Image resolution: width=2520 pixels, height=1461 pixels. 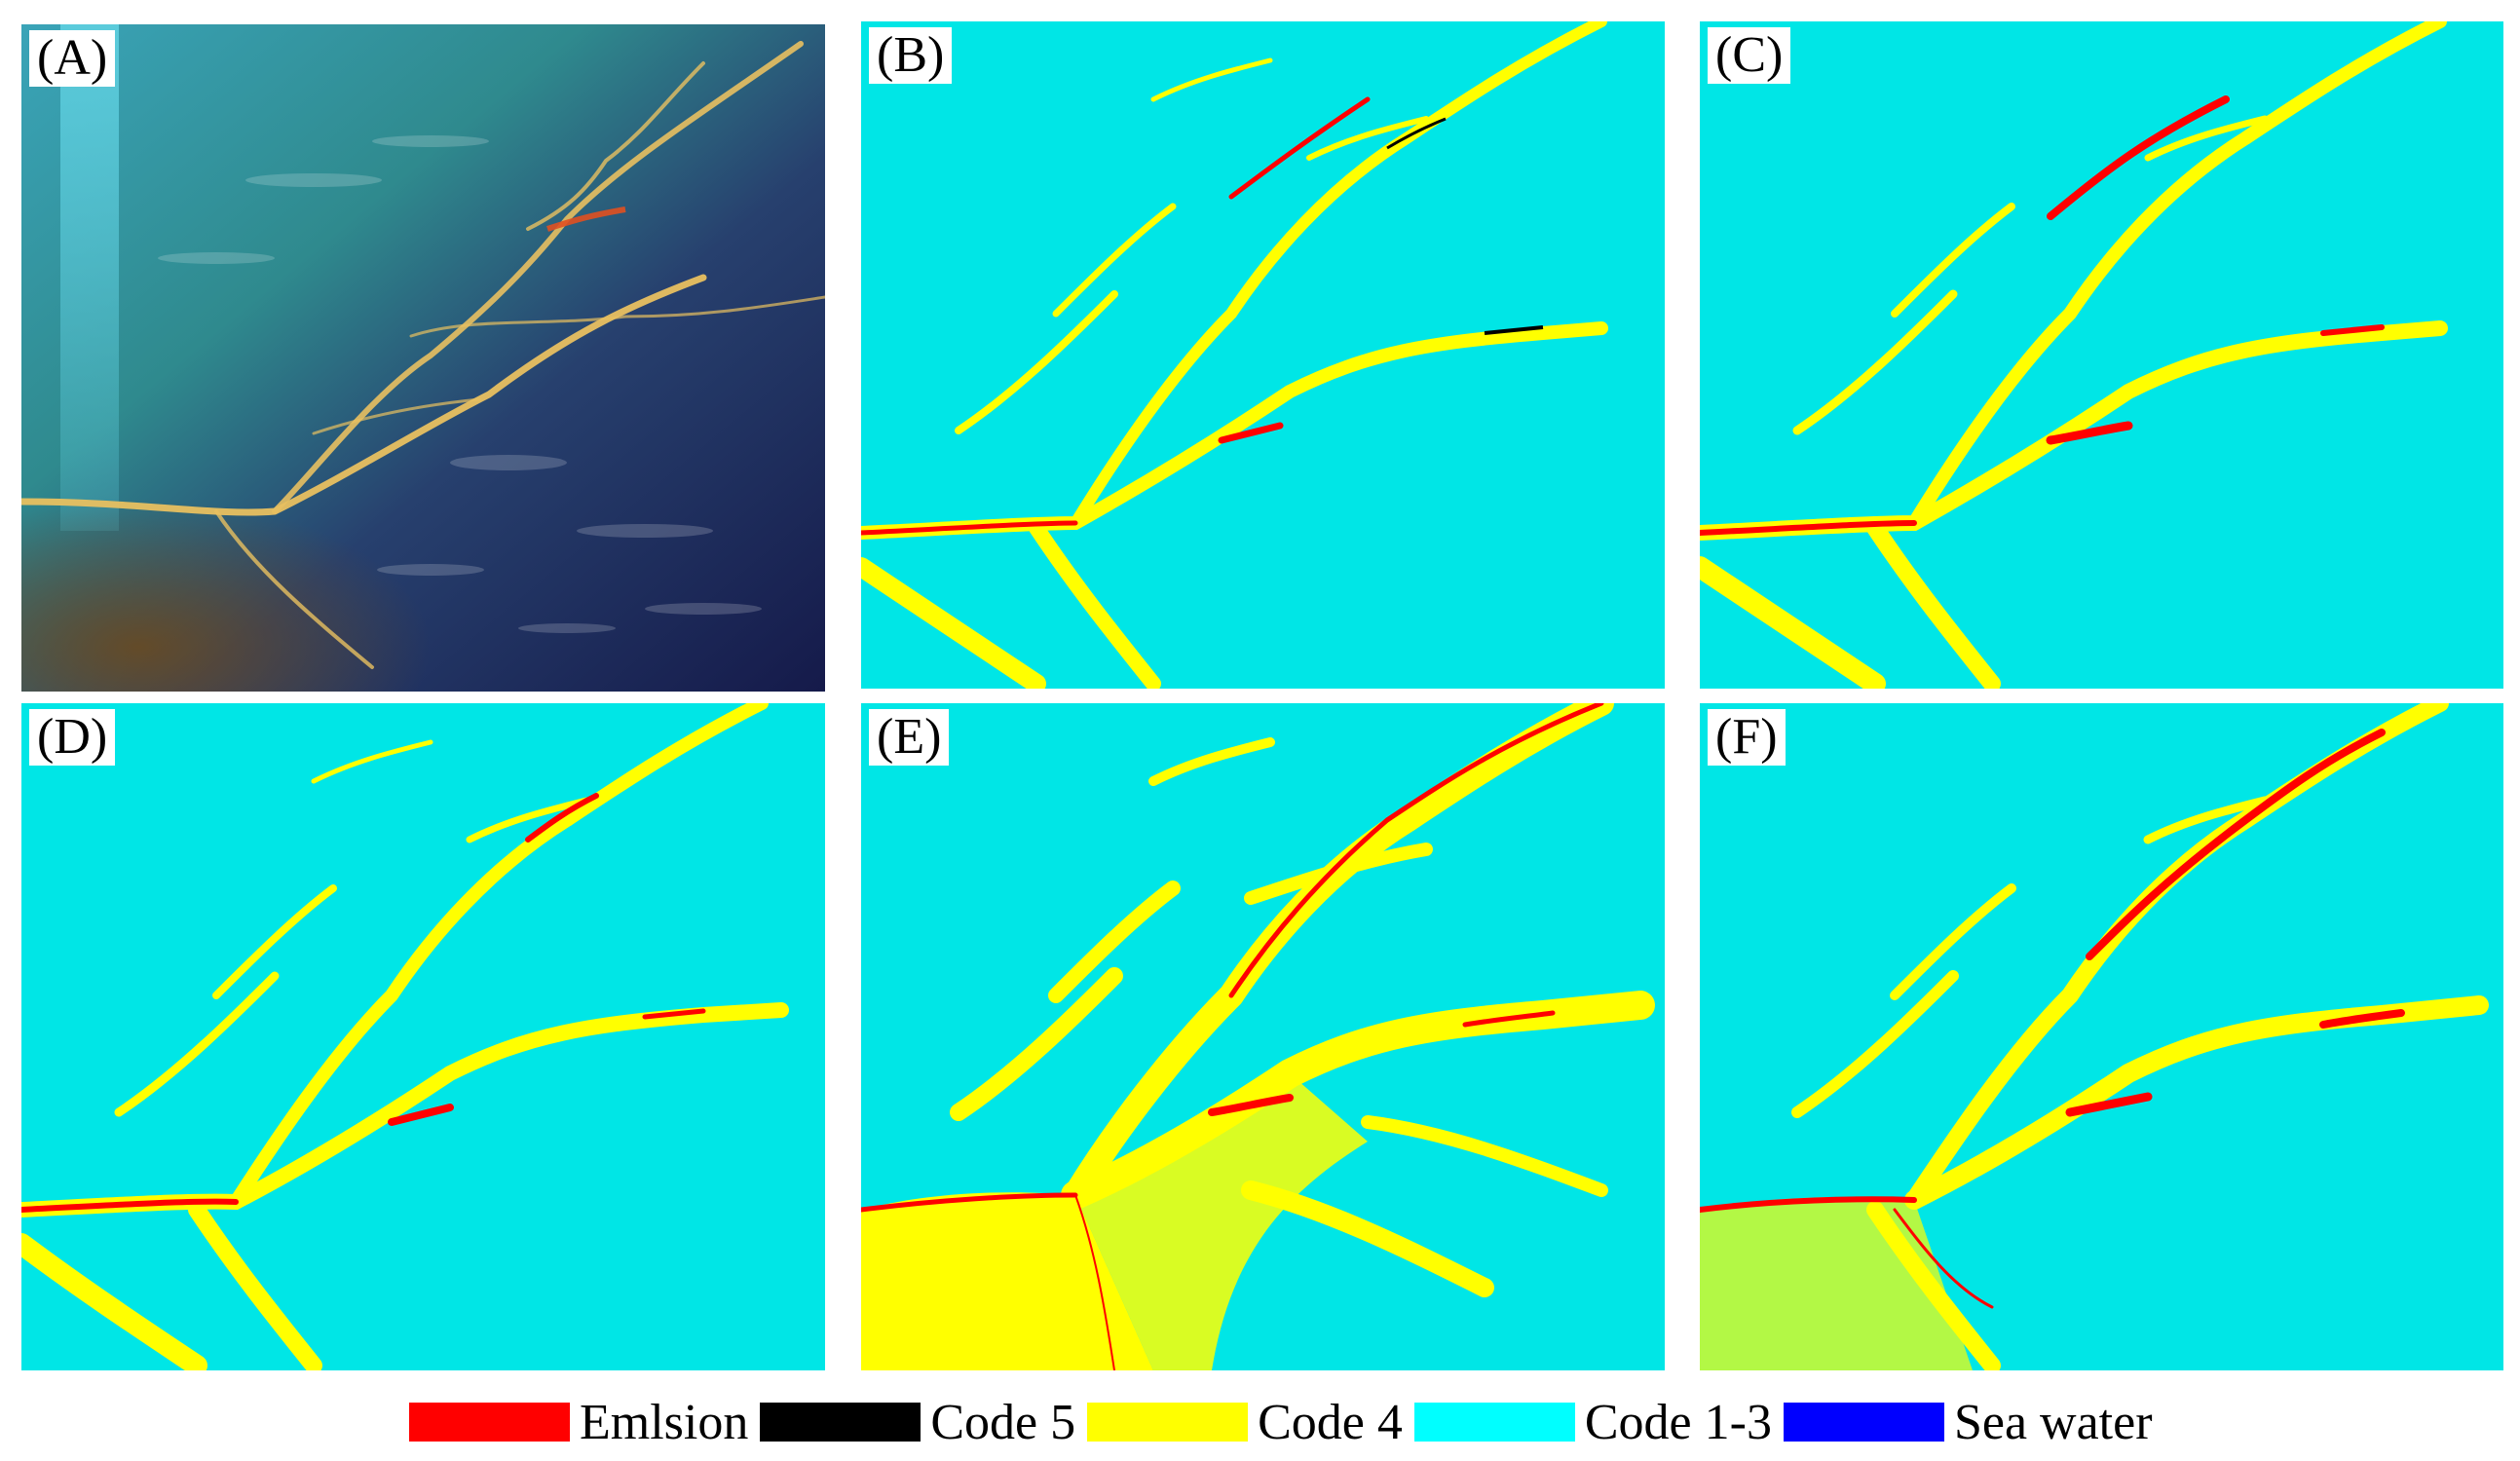 I want to click on legend-item-code1-3: Code 1-3, so click(x=1592, y=1422).